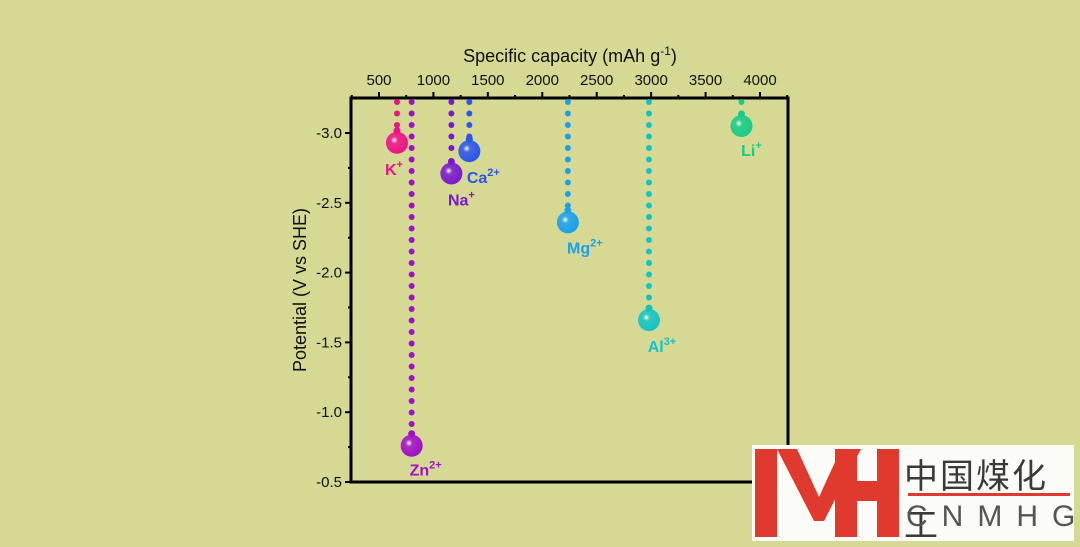  What do you see at coordinates (827, 493) in the screenshot?
I see `logo-mark` at bounding box center [827, 493].